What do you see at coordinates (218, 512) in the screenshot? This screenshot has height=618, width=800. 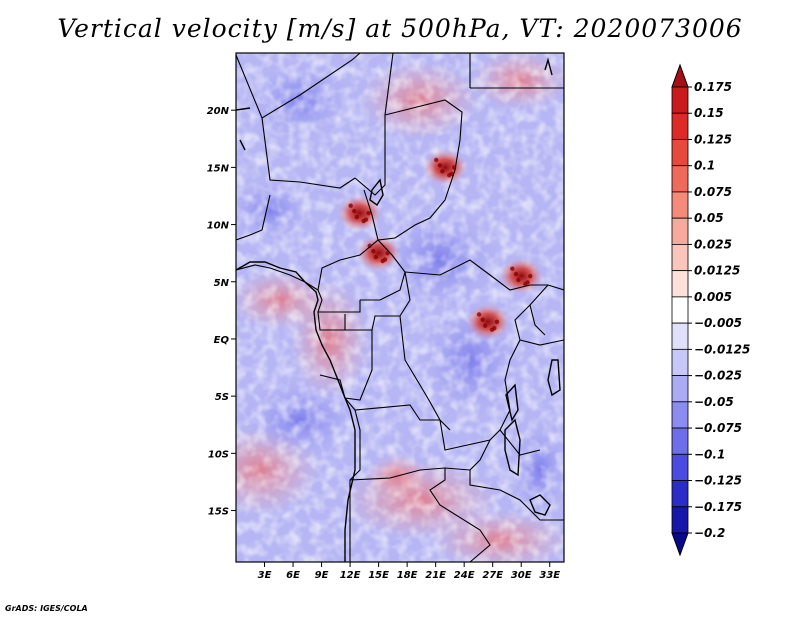 I see `y-tick-label: 15S` at bounding box center [218, 512].